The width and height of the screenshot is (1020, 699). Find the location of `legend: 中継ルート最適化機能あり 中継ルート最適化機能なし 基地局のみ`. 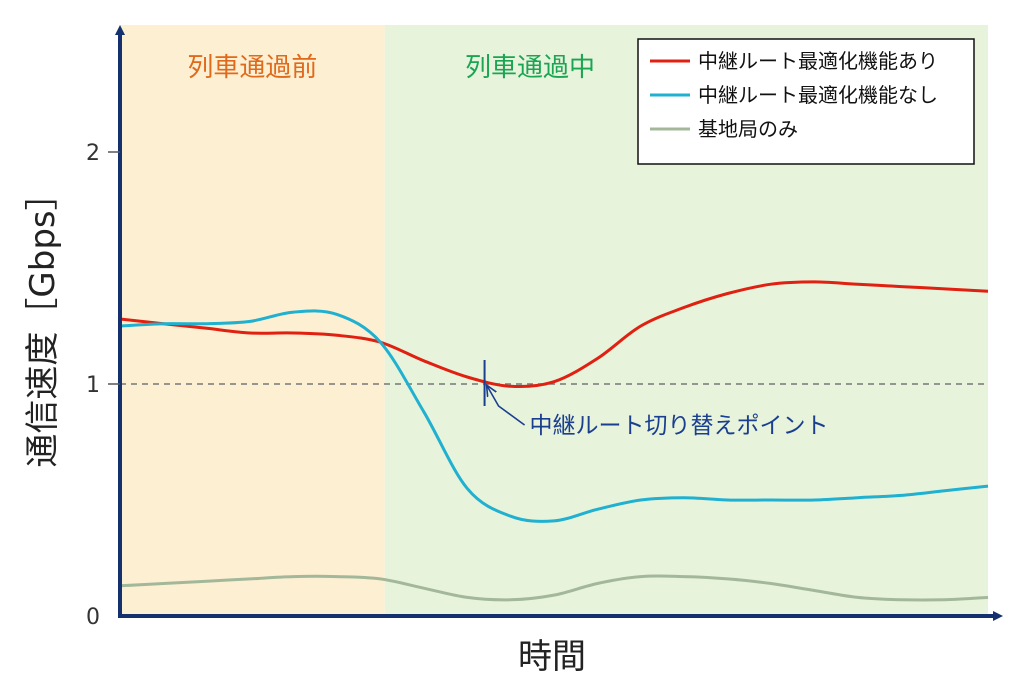

legend: 中継ルート最適化機能あり 中継ルート最適化機能なし 基地局のみ is located at coordinates (806, 101).